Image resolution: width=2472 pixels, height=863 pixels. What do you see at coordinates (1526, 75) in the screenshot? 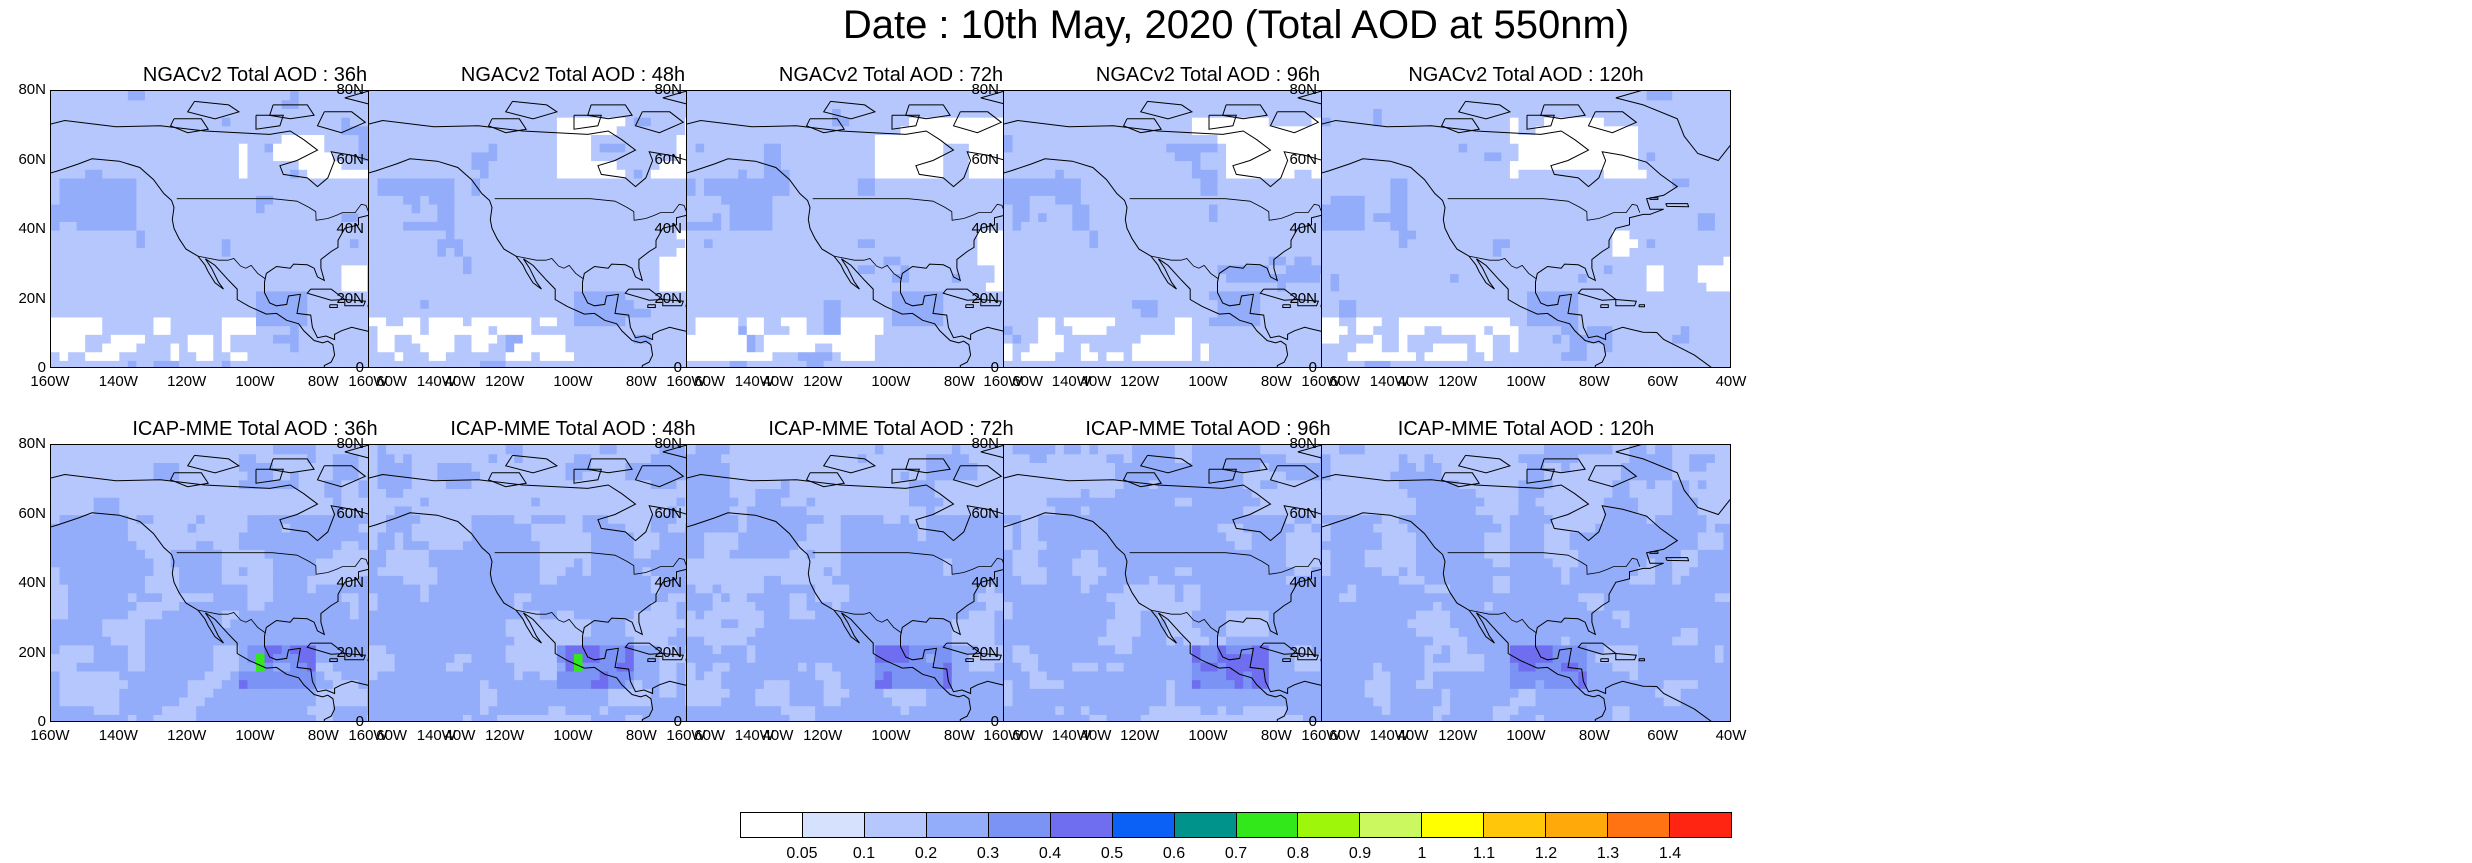
I see `panel-title: NGACv2 Total AOD : 120h` at bounding box center [1526, 75].